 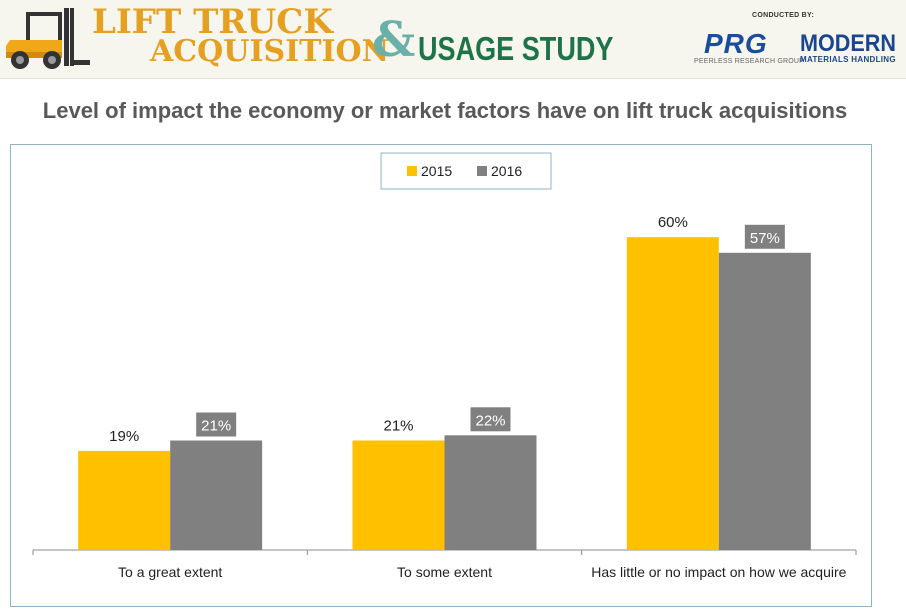 I want to click on banner-title-lift-truck: LIFT TRUCK, so click(x=212, y=22).